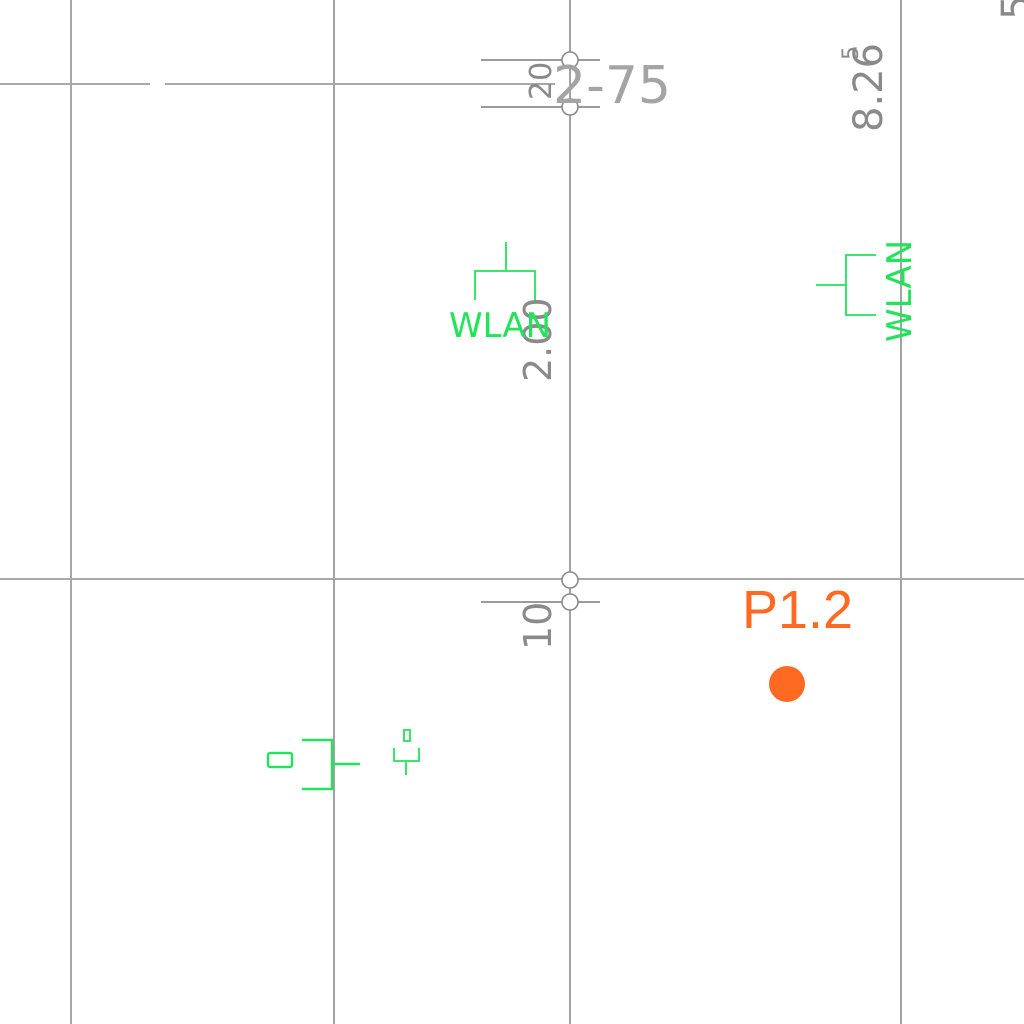  What do you see at coordinates (612, 86) in the screenshot?
I see `dim-label-top-range: 2-75` at bounding box center [612, 86].